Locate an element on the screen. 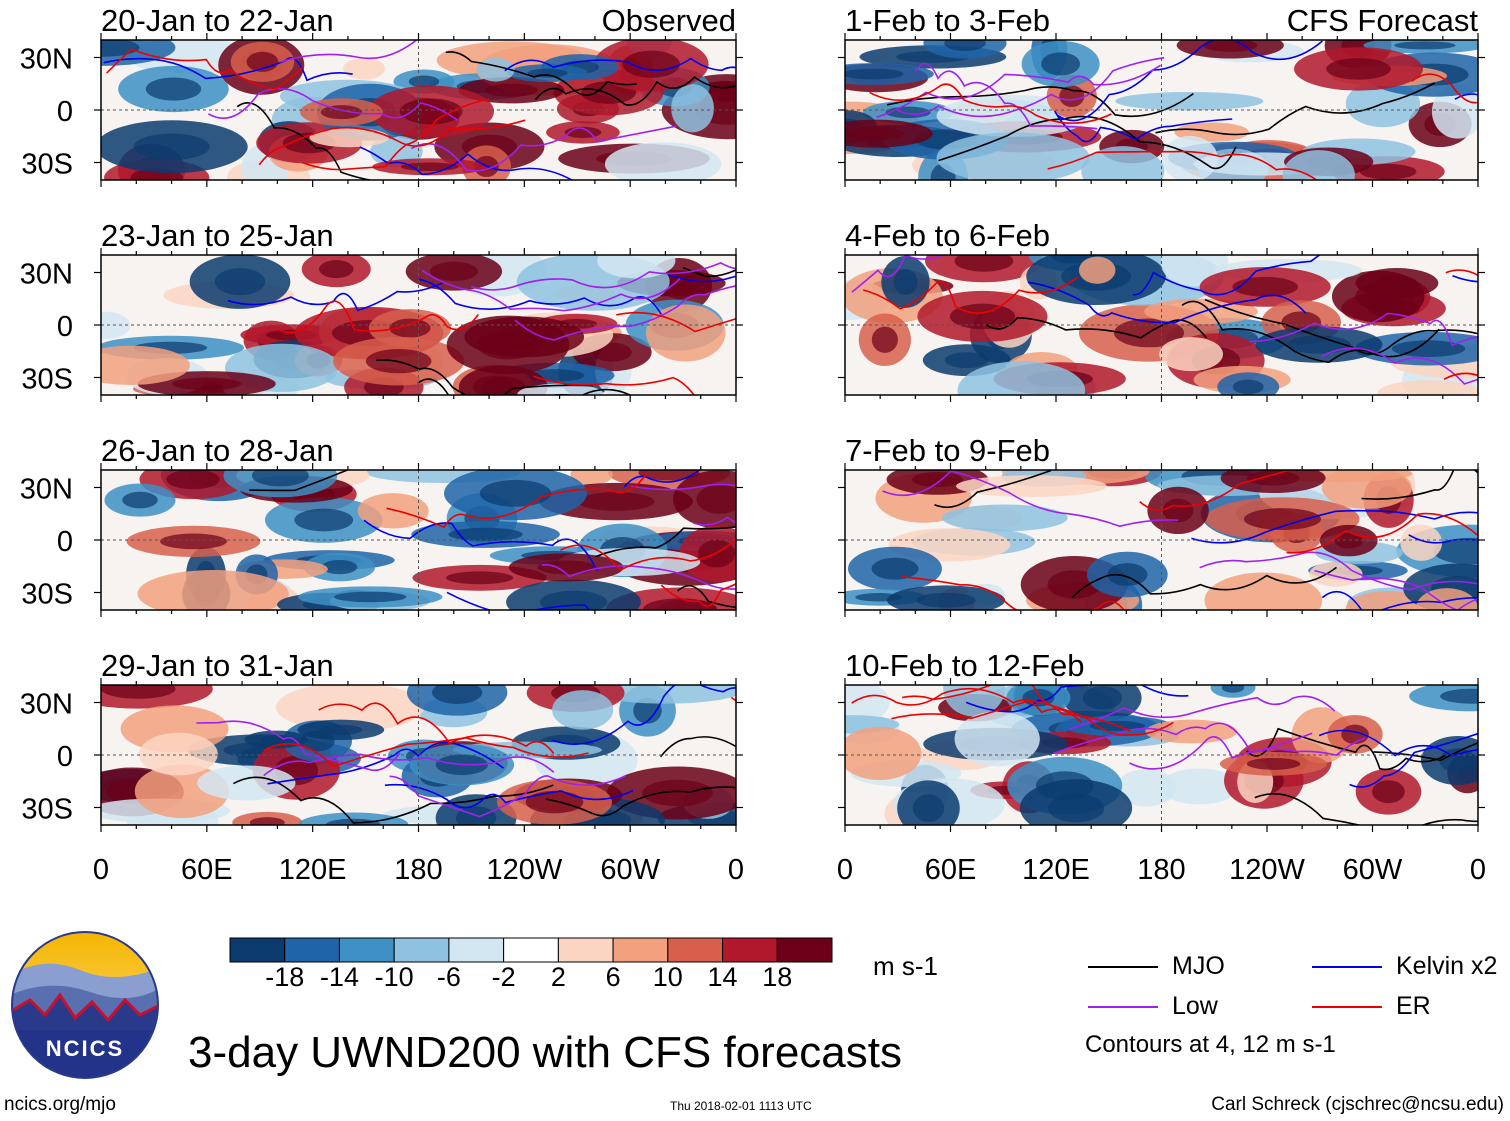  panel-group-label: CFS Forecast is located at coordinates (1383, 20).